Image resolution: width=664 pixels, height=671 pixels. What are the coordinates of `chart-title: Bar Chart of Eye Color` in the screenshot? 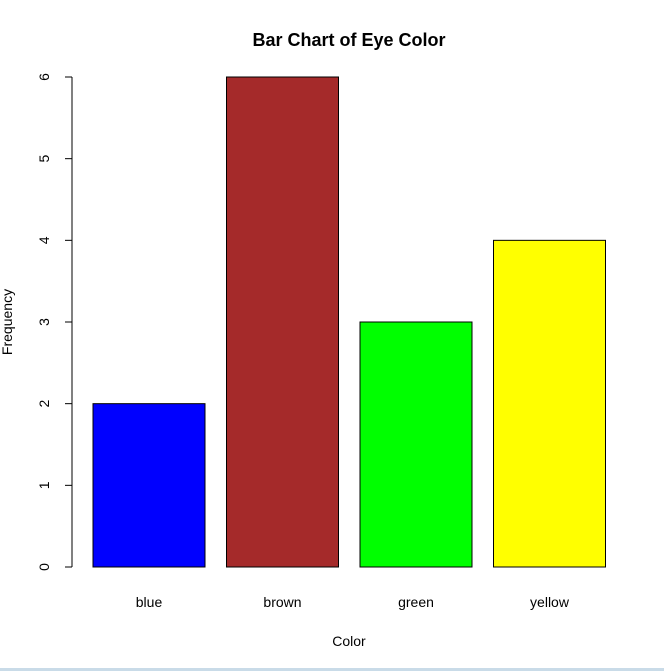 It's located at (348, 40).